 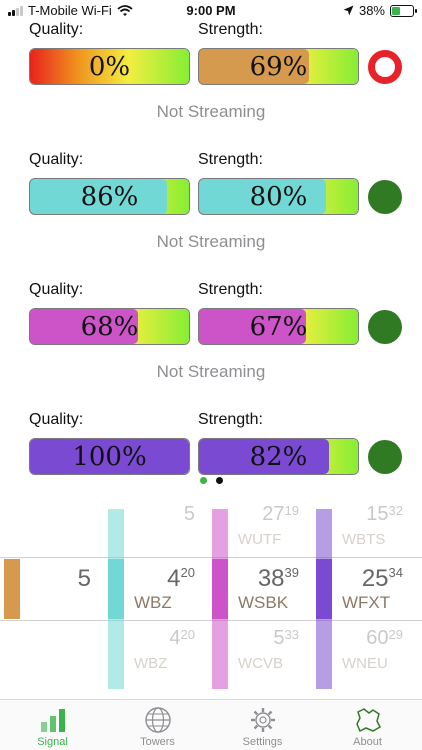 I want to click on strength-value: 67%, so click(x=278, y=326).